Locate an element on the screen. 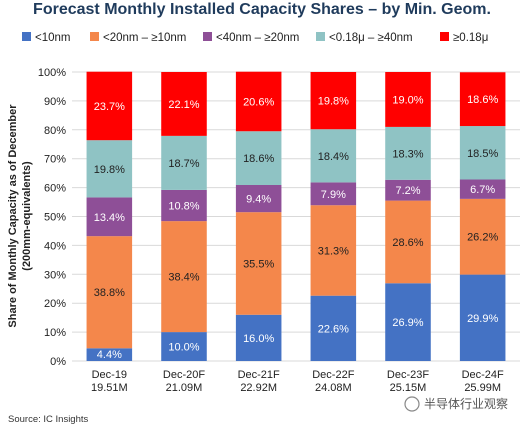  data-label: 19.0% is located at coordinates (407, 100).